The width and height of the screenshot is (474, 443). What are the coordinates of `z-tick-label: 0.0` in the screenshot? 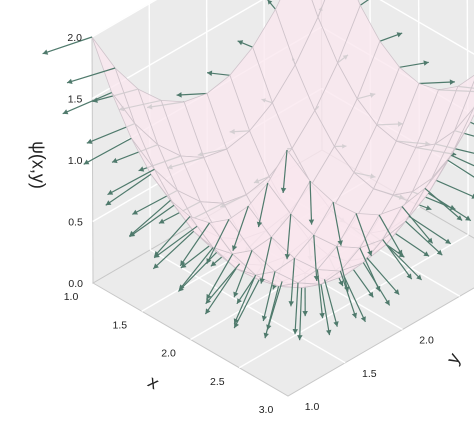 It's located at (75, 284).